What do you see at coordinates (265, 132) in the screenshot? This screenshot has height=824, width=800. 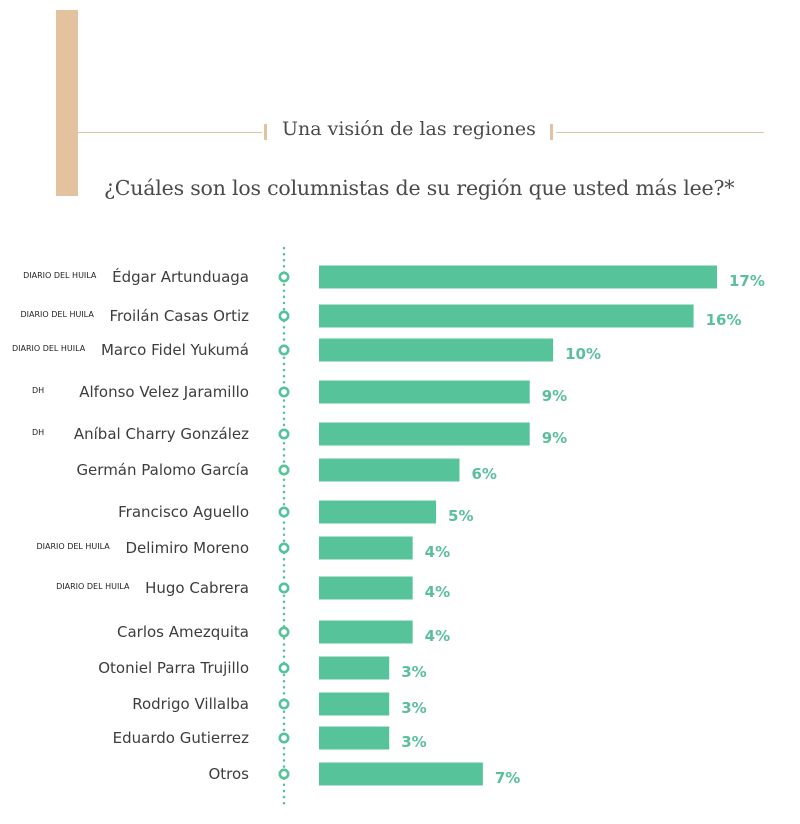 I see `header-tick-left` at bounding box center [265, 132].